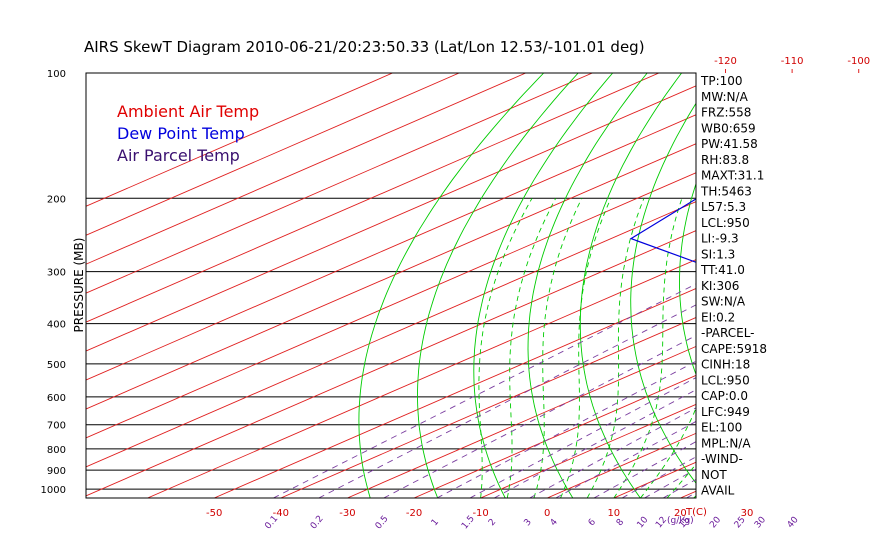  What do you see at coordinates (760, 522) in the screenshot?
I see `mixing-label-15: 30` at bounding box center [760, 522].